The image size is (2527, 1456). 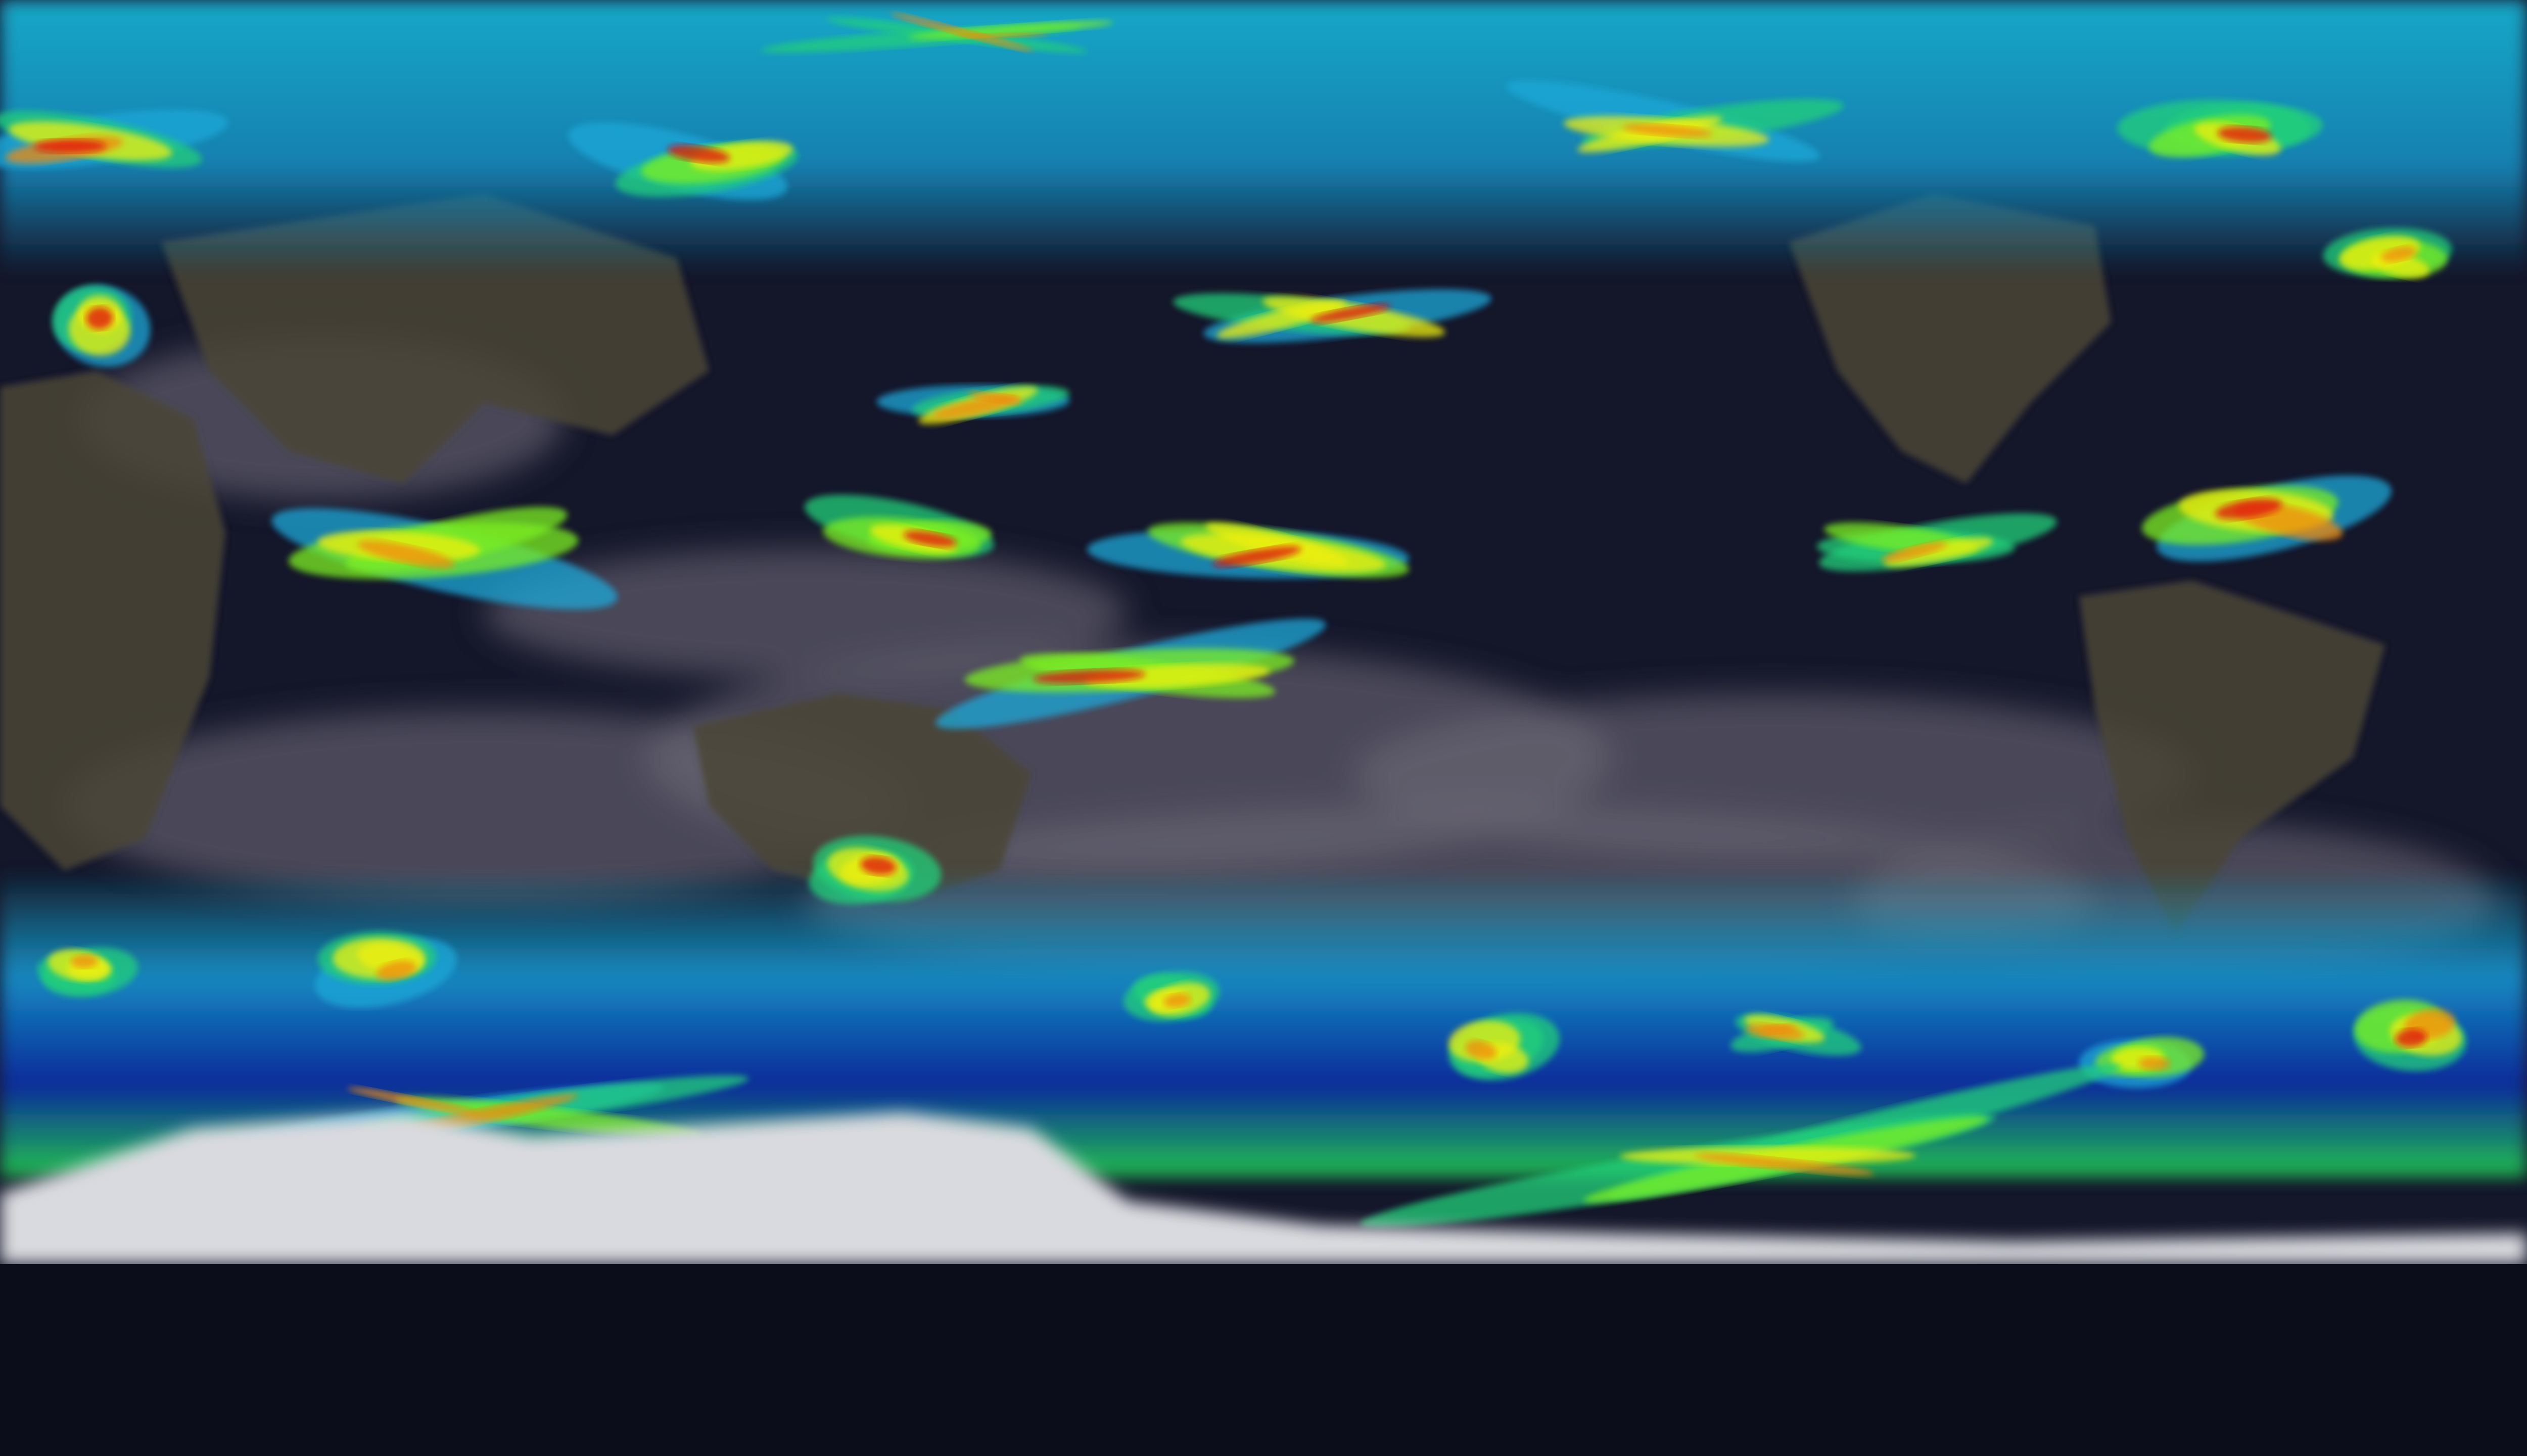 What do you see at coordinates (1263, 1188) in the screenshot?
I see `antarctica-ice` at bounding box center [1263, 1188].